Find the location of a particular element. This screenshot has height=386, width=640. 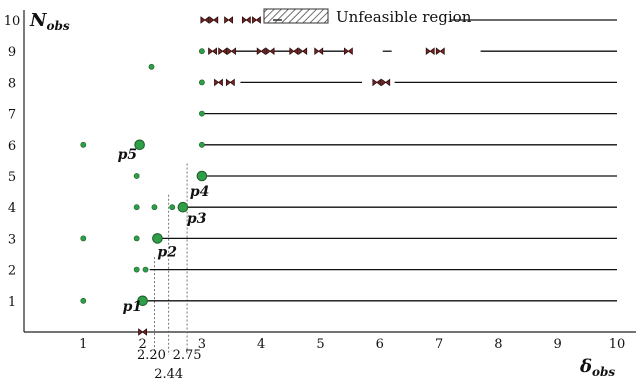

legend: Unfeasible region is located at coordinates (367, 17).